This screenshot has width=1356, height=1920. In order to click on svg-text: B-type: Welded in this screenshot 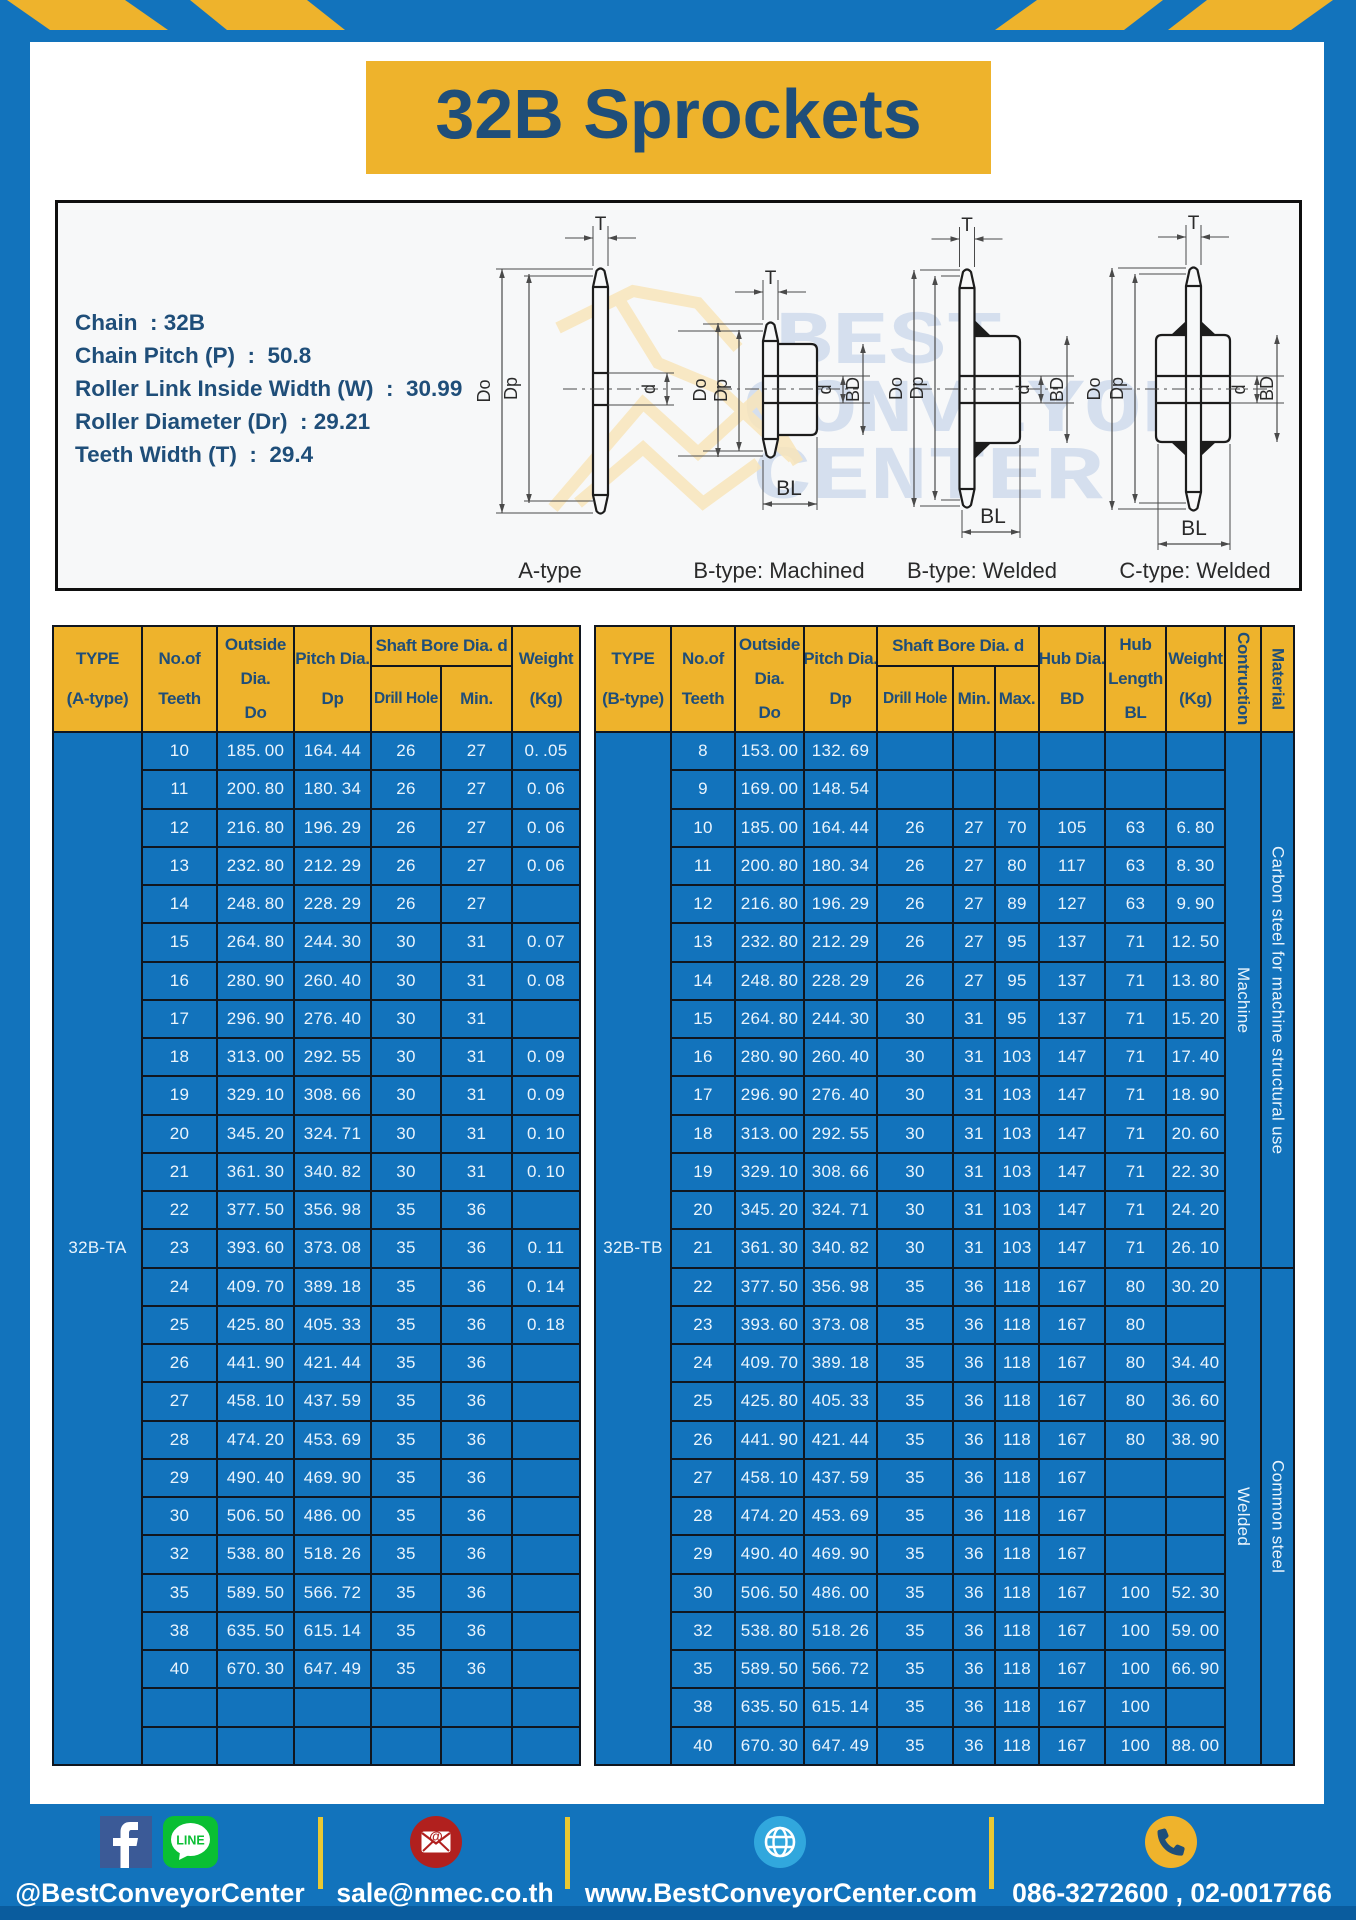, I will do `click(982, 570)`.